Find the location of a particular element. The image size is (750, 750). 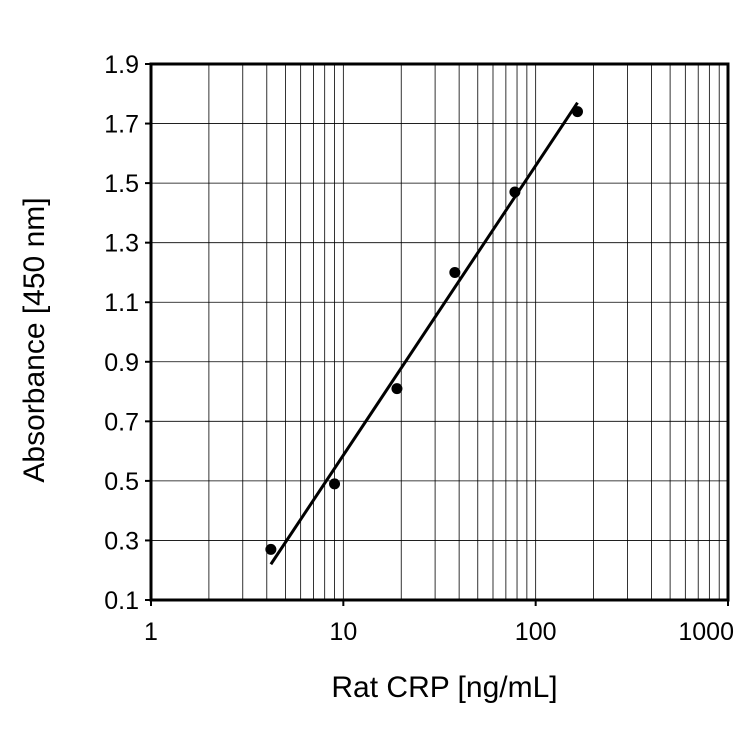

y-tick-label: 1.7 is located at coordinates (121, 125).